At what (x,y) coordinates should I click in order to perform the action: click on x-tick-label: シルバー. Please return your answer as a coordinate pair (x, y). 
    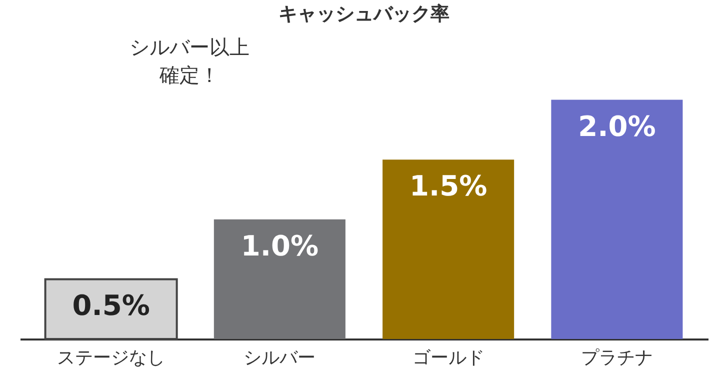
    Looking at the image, I should click on (280, 358).